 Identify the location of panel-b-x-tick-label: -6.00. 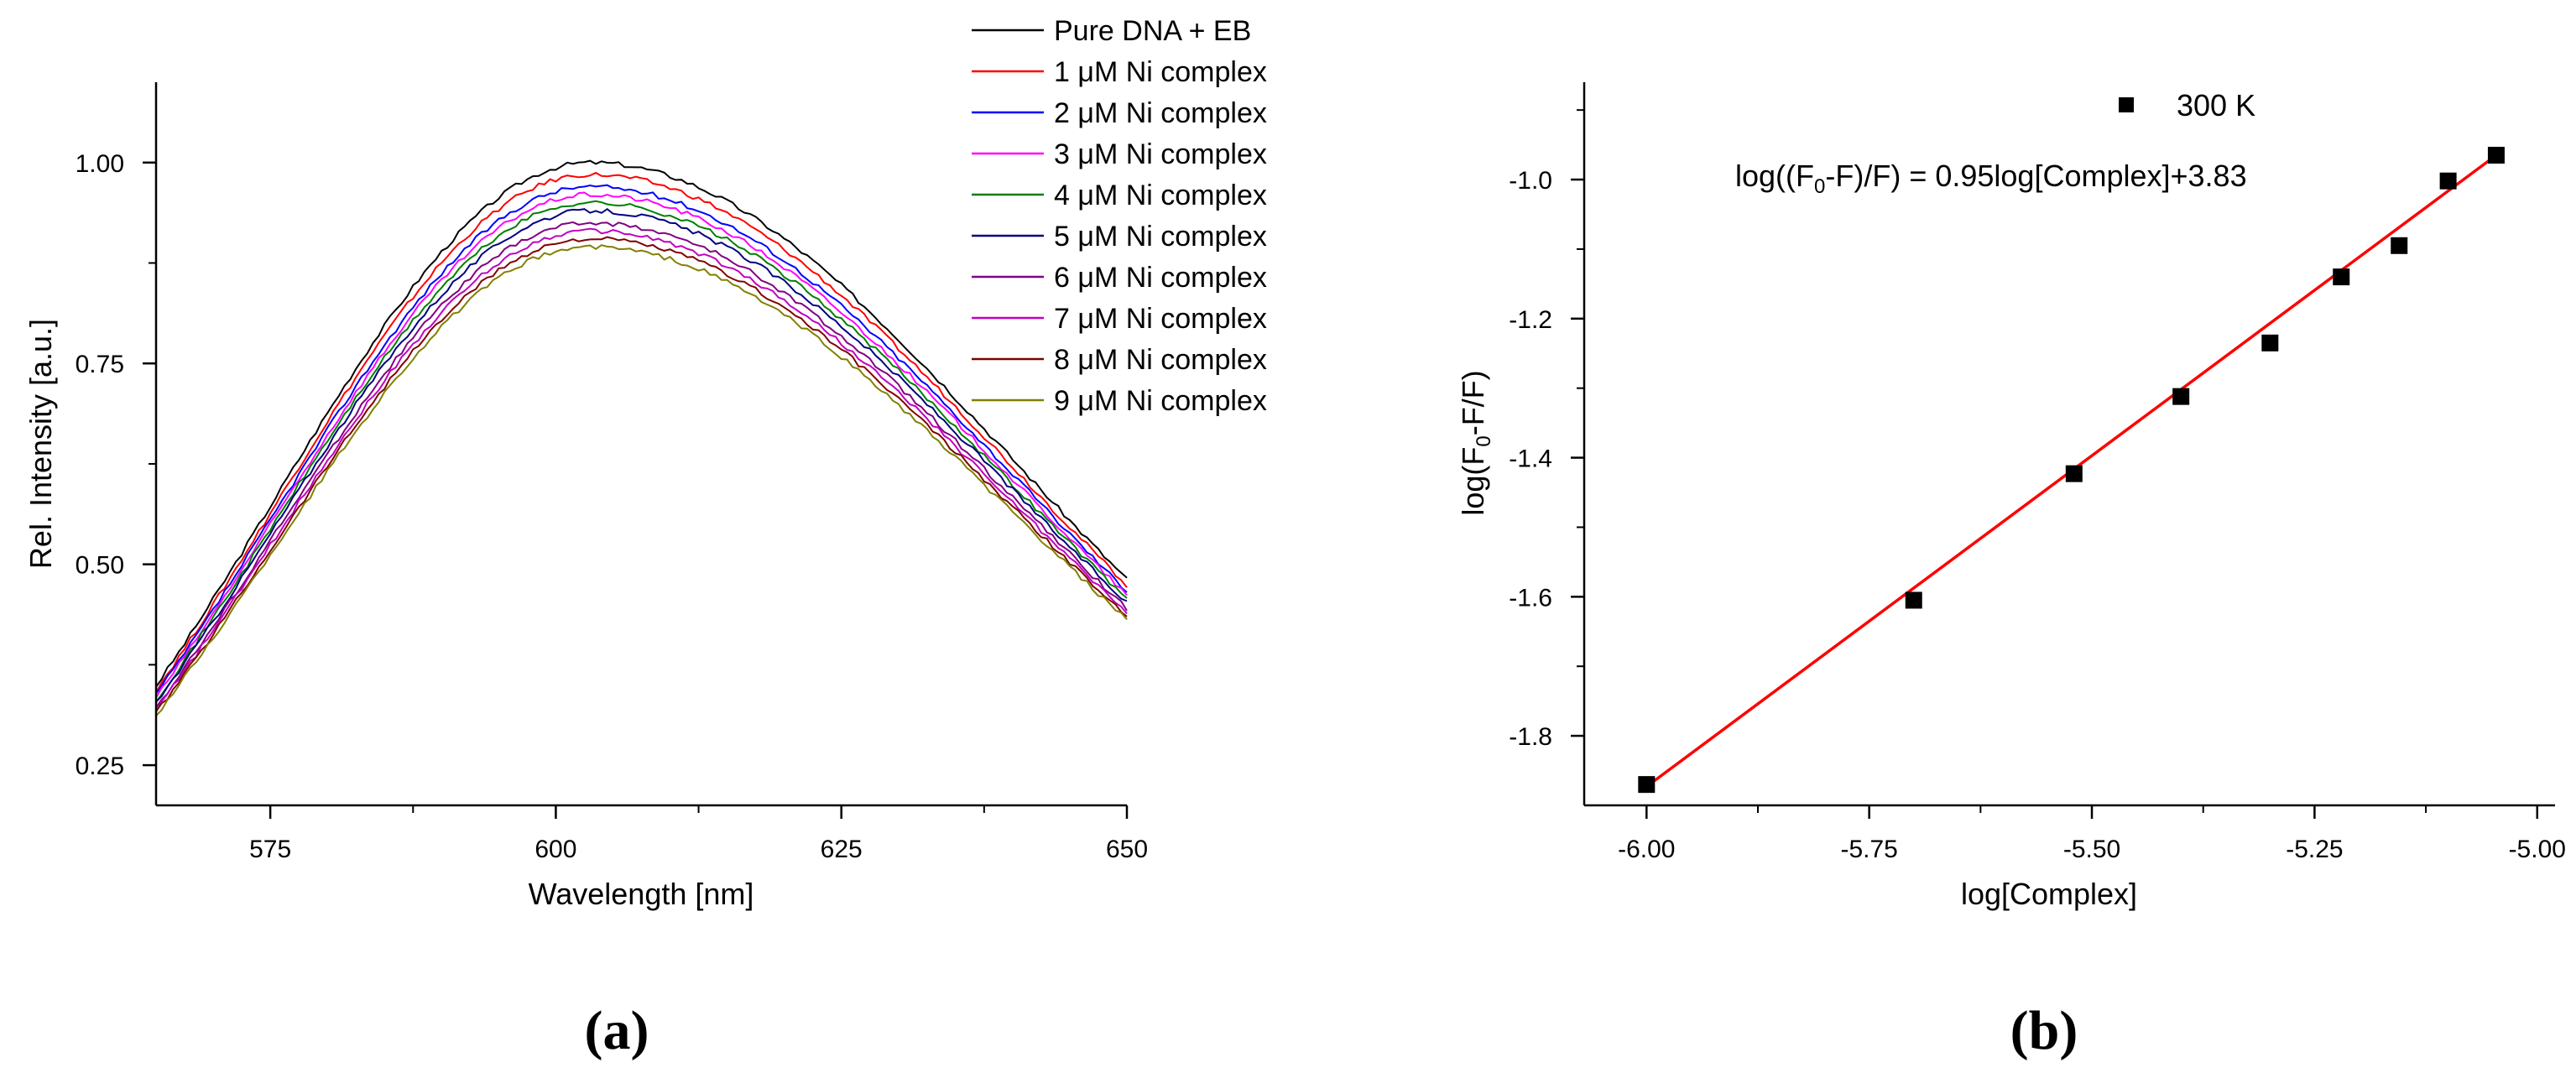
(1646, 849).